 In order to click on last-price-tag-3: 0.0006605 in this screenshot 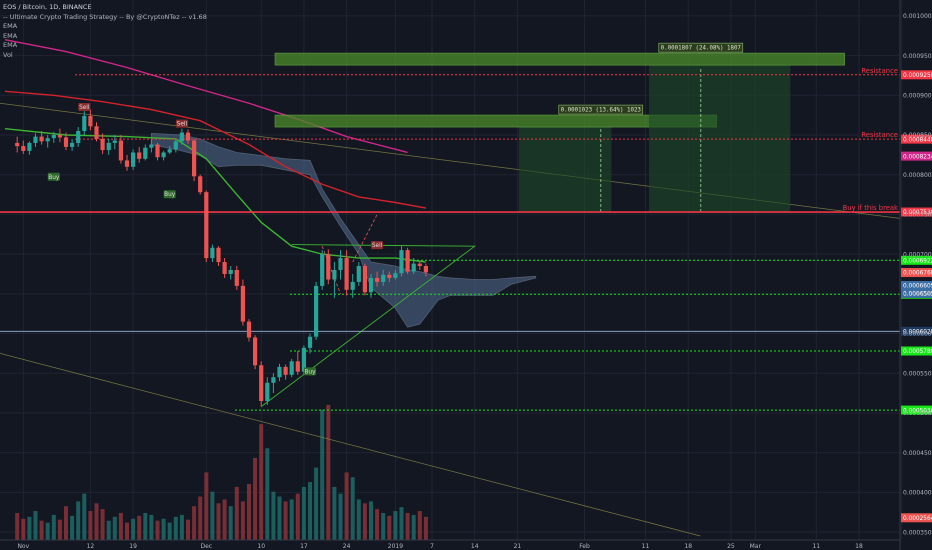, I will do `click(917, 287)`.